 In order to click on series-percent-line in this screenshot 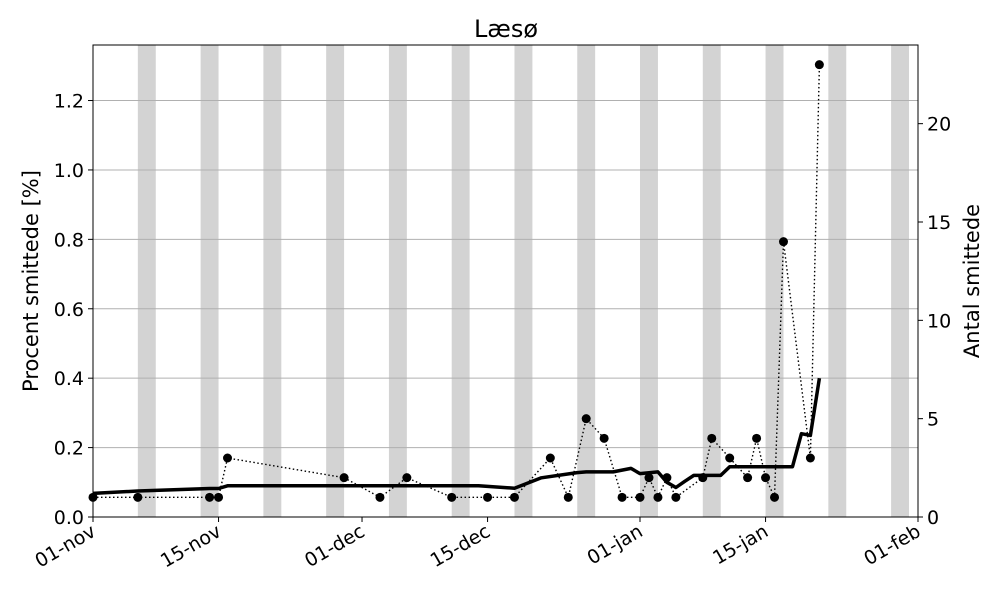, I will do `click(457, 436)`.